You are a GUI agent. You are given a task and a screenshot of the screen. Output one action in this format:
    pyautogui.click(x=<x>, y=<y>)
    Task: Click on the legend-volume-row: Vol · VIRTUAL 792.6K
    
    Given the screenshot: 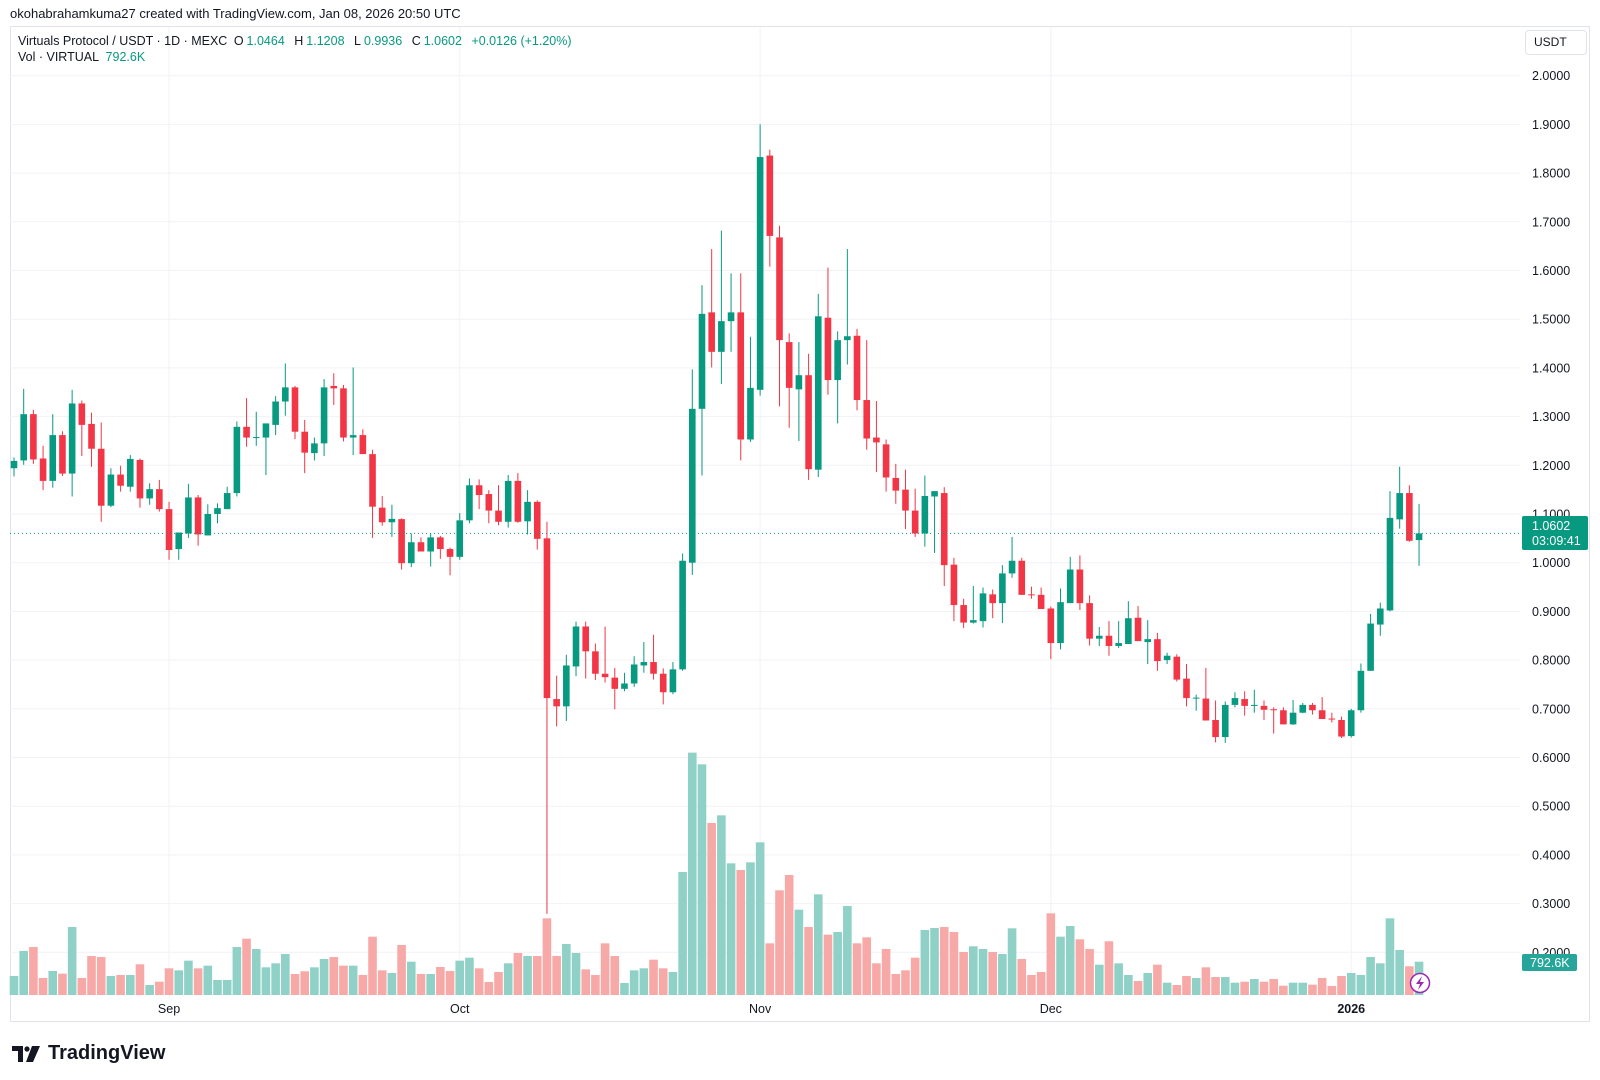 What is the action you would take?
    pyautogui.click(x=296, y=57)
    